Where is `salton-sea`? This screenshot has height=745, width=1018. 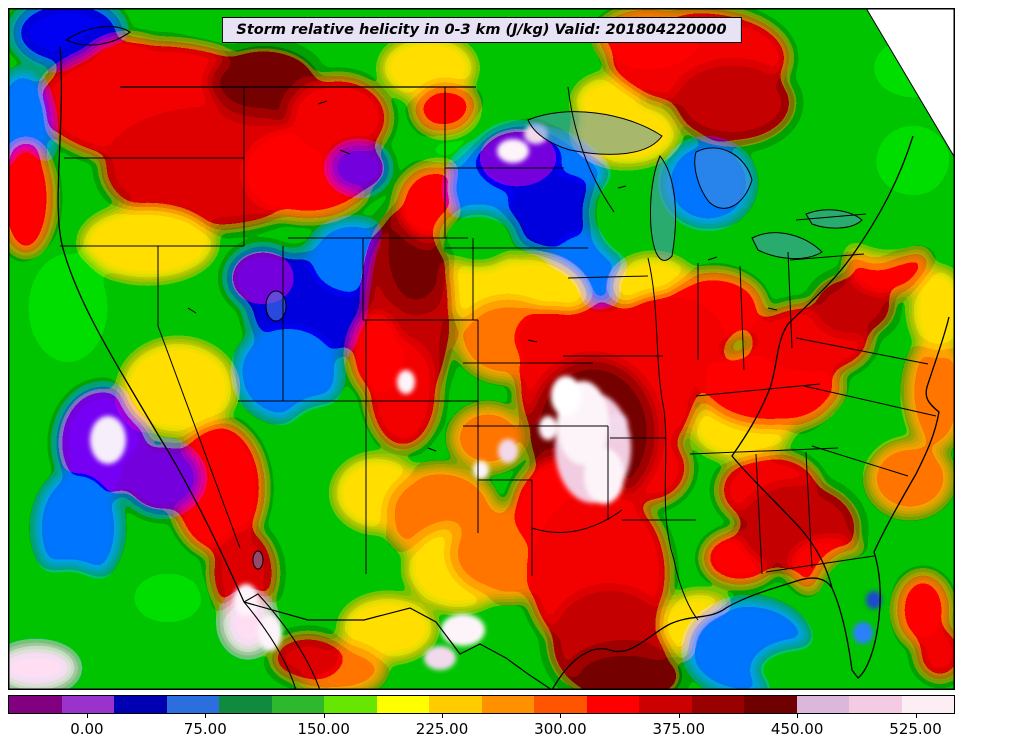
salton-sea is located at coordinates (258, 560).